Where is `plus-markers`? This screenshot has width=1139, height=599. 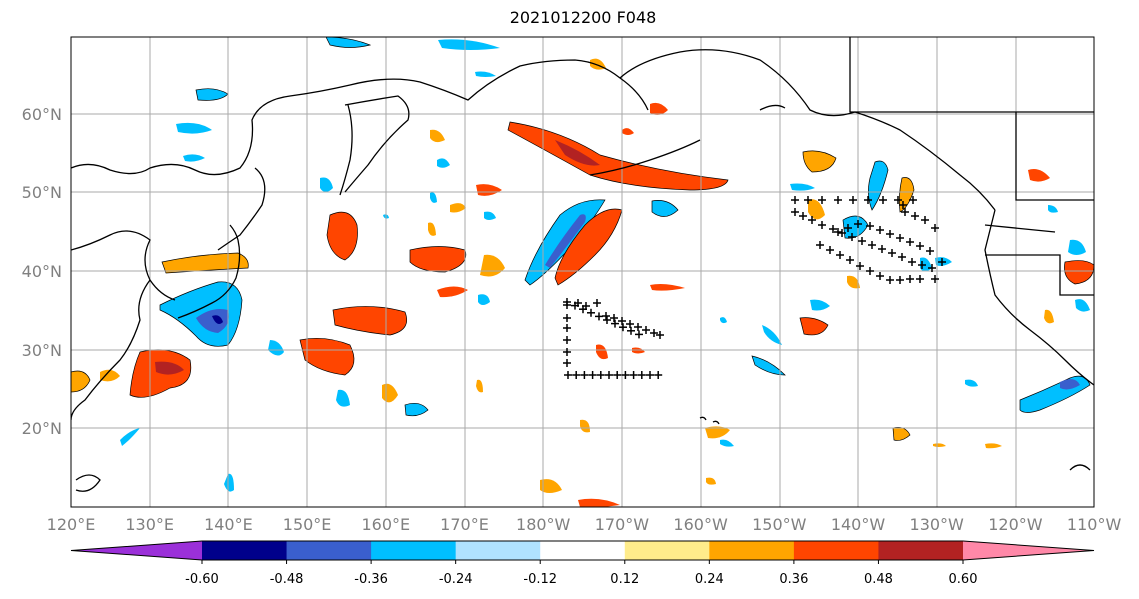 plus-markers is located at coordinates (754, 287).